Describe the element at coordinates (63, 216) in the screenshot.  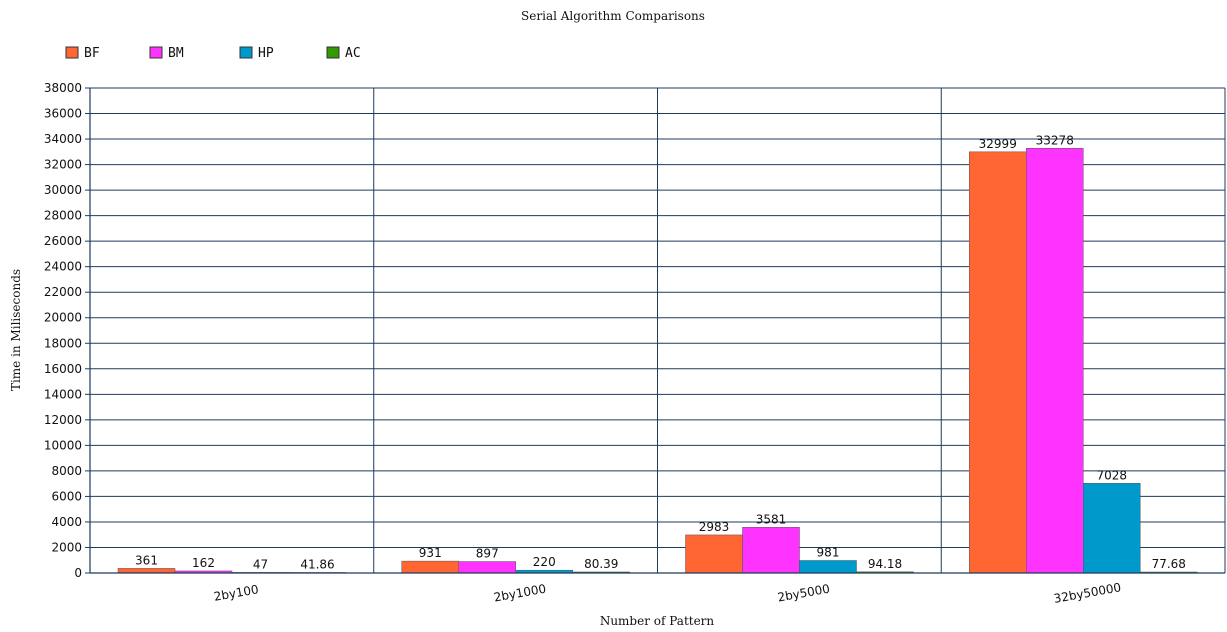
I see `y-tick-label: 28000` at that location.